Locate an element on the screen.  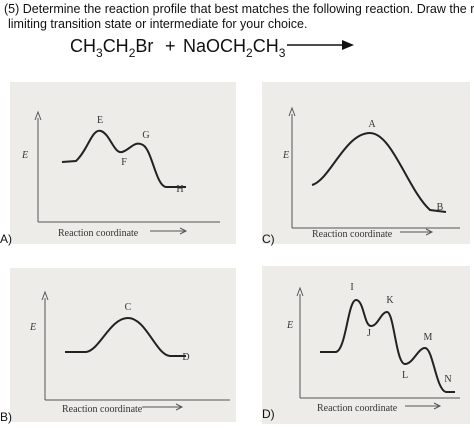
point-label: M is located at coordinates (428, 337).